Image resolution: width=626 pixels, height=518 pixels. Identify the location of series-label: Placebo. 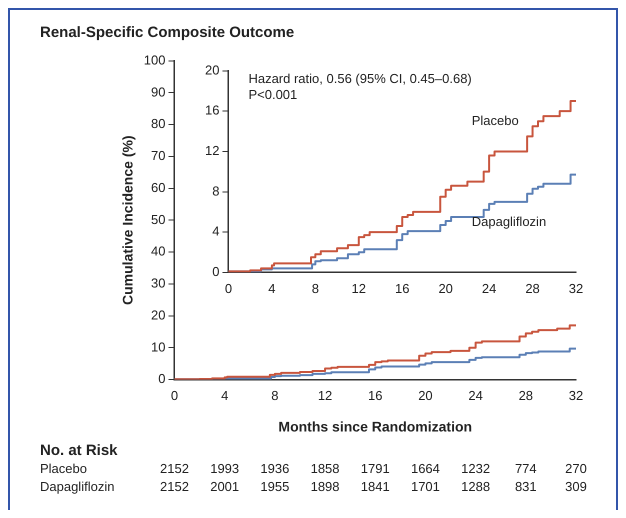
(495, 120).